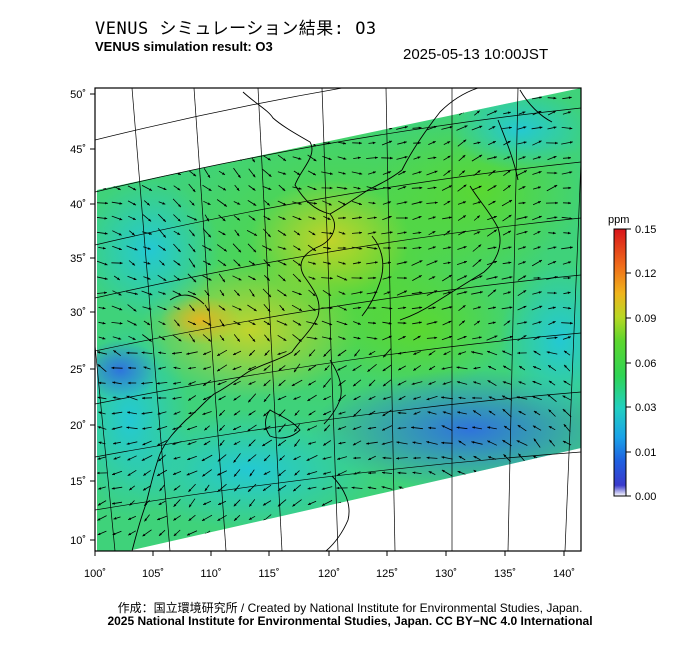 This screenshot has height=649, width=700. I want to click on lat-label: 10˚, so click(78, 541).